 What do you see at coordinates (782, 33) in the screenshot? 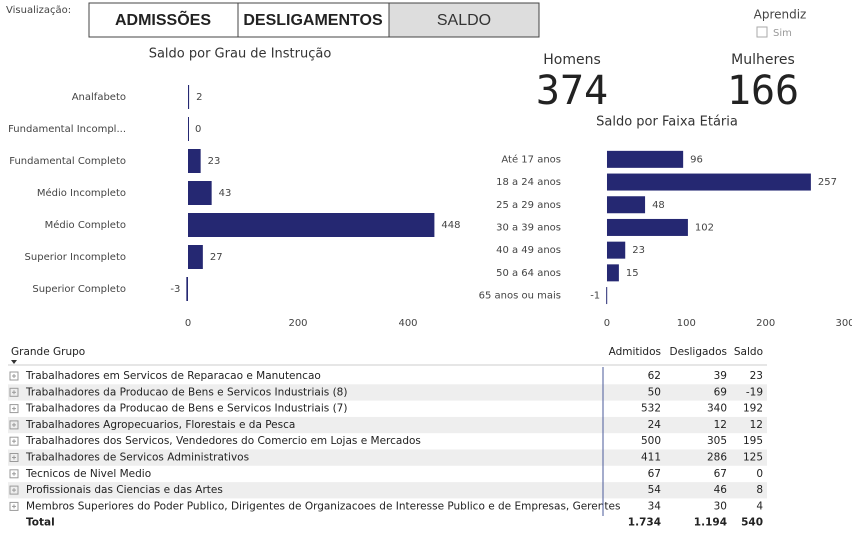
I see `slicer-option: Sim` at bounding box center [782, 33].